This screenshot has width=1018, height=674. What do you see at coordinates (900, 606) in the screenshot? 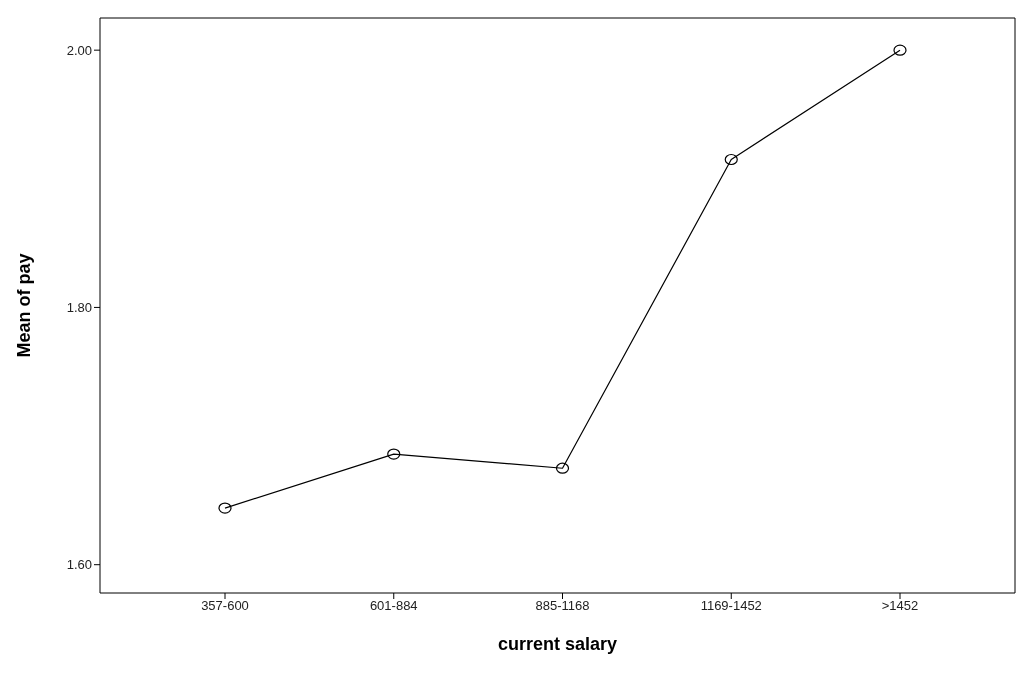
I see `x-tick-label: >1452` at bounding box center [900, 606].